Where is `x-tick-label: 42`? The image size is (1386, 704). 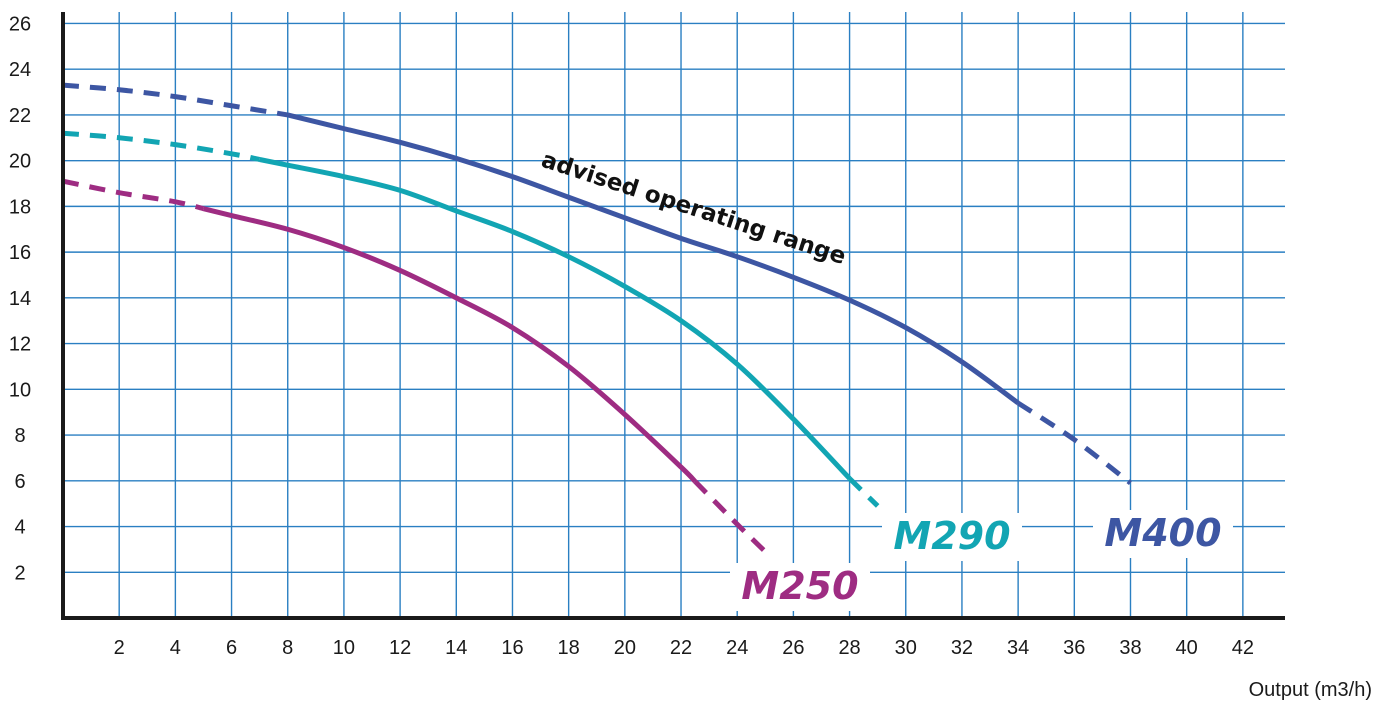
x-tick-label: 42 is located at coordinates (1243, 648).